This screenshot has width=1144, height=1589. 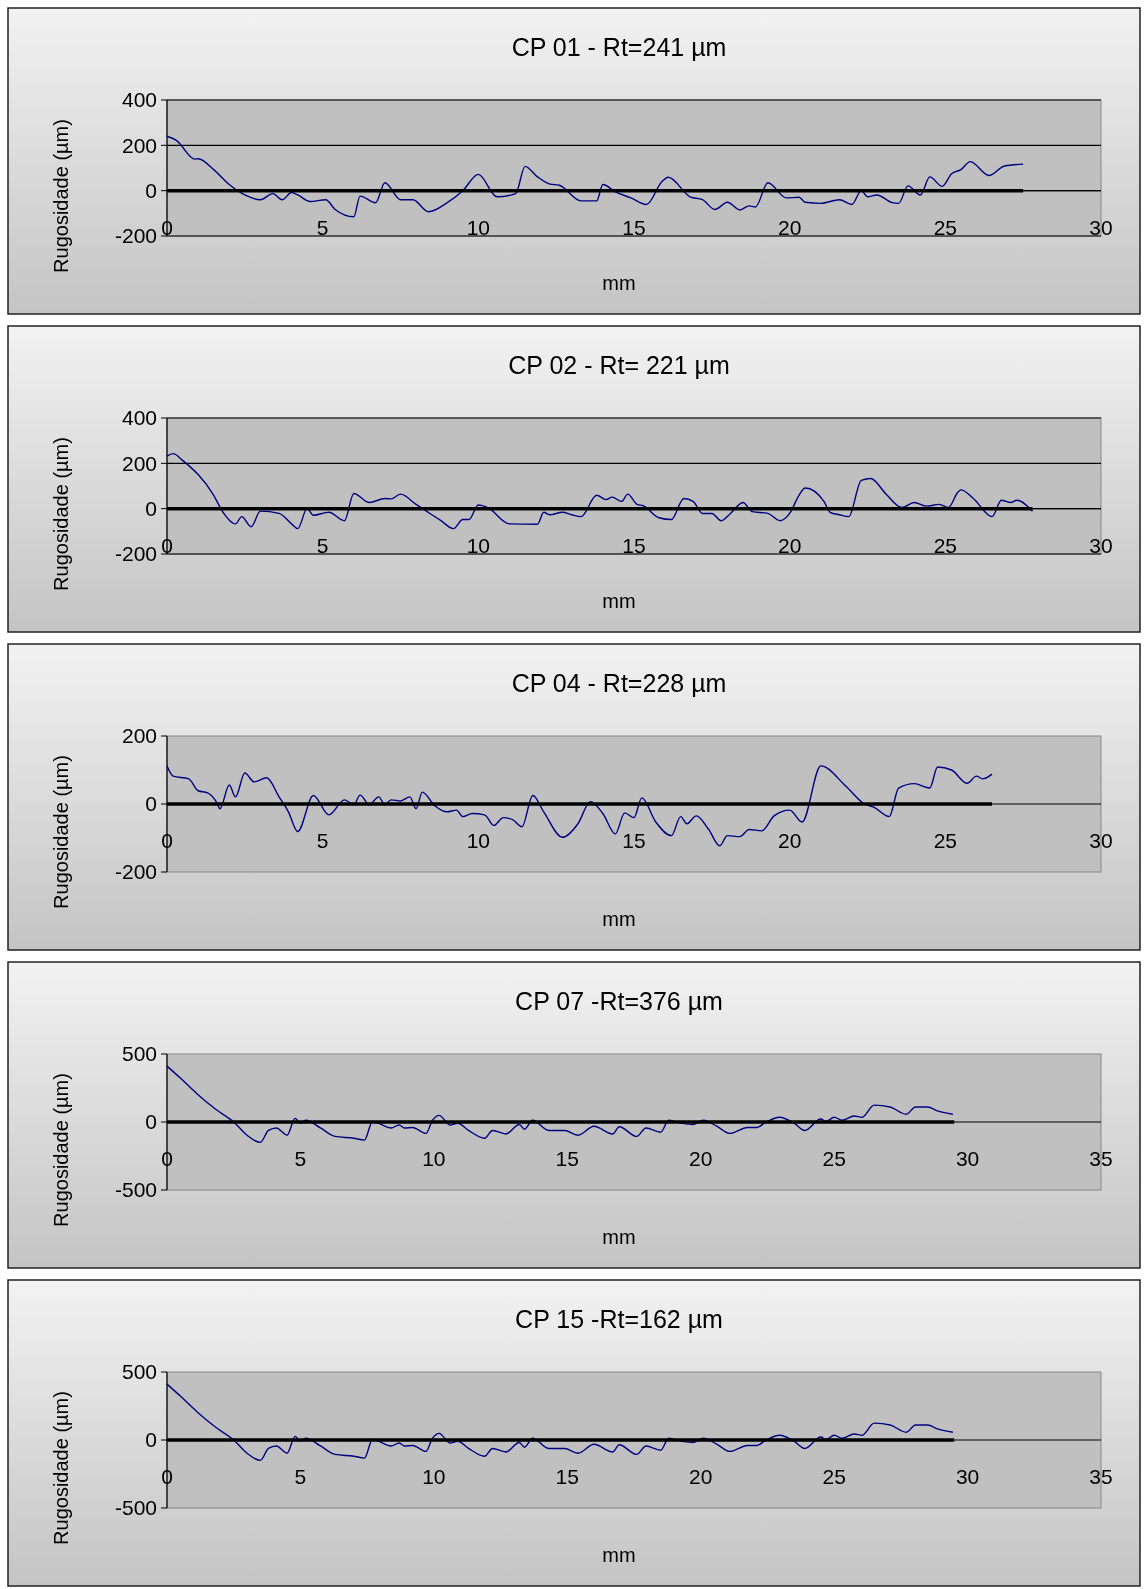 What do you see at coordinates (619, 683) in the screenshot?
I see `chart-title: CP 04 - Rt=228 µm` at bounding box center [619, 683].